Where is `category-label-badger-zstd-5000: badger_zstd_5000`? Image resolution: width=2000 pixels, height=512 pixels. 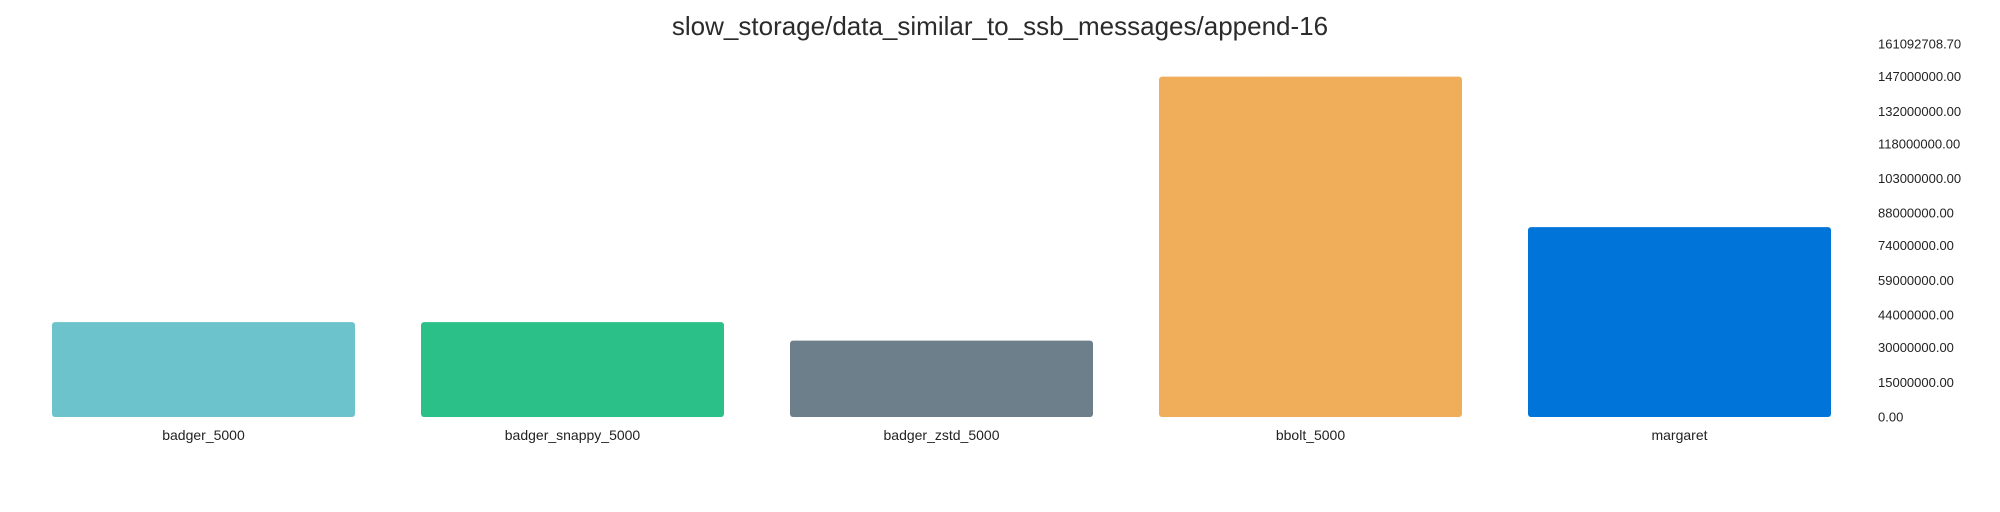 category-label-badger-zstd-5000: badger_zstd_5000 is located at coordinates (942, 435).